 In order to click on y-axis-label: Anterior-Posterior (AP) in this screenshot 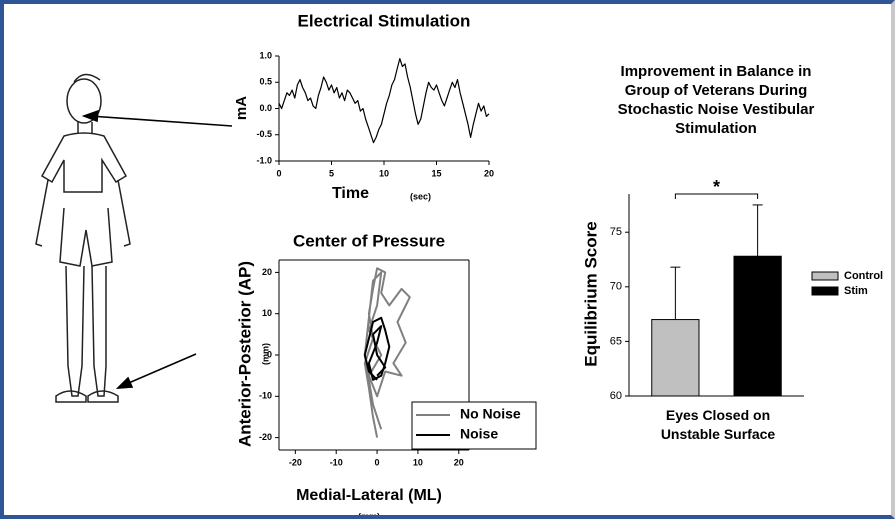, I will do `click(244, 354)`.